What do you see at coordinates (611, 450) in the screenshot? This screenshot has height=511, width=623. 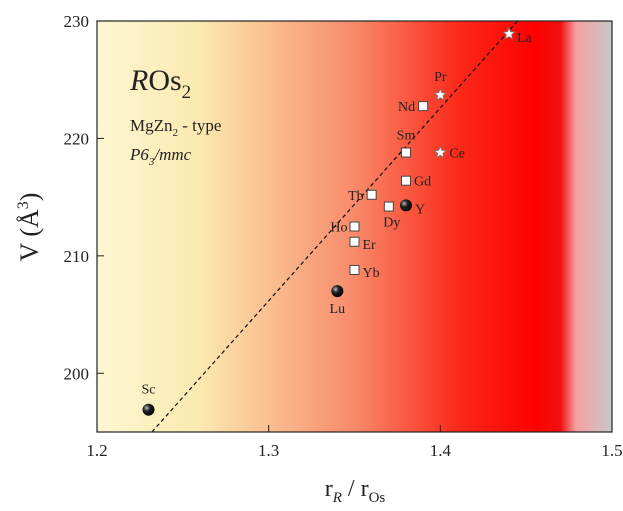 I see `x-tick-label: 1.5` at bounding box center [611, 450].